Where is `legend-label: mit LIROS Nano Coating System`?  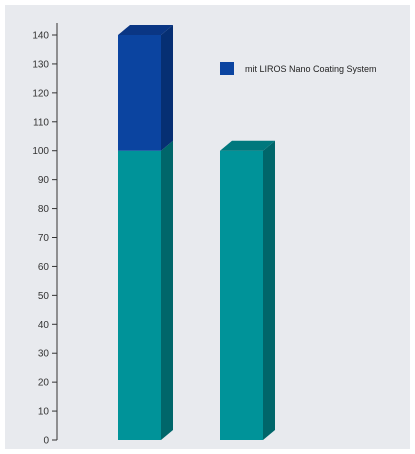 legend-label: mit LIROS Nano Coating System is located at coordinates (311, 69).